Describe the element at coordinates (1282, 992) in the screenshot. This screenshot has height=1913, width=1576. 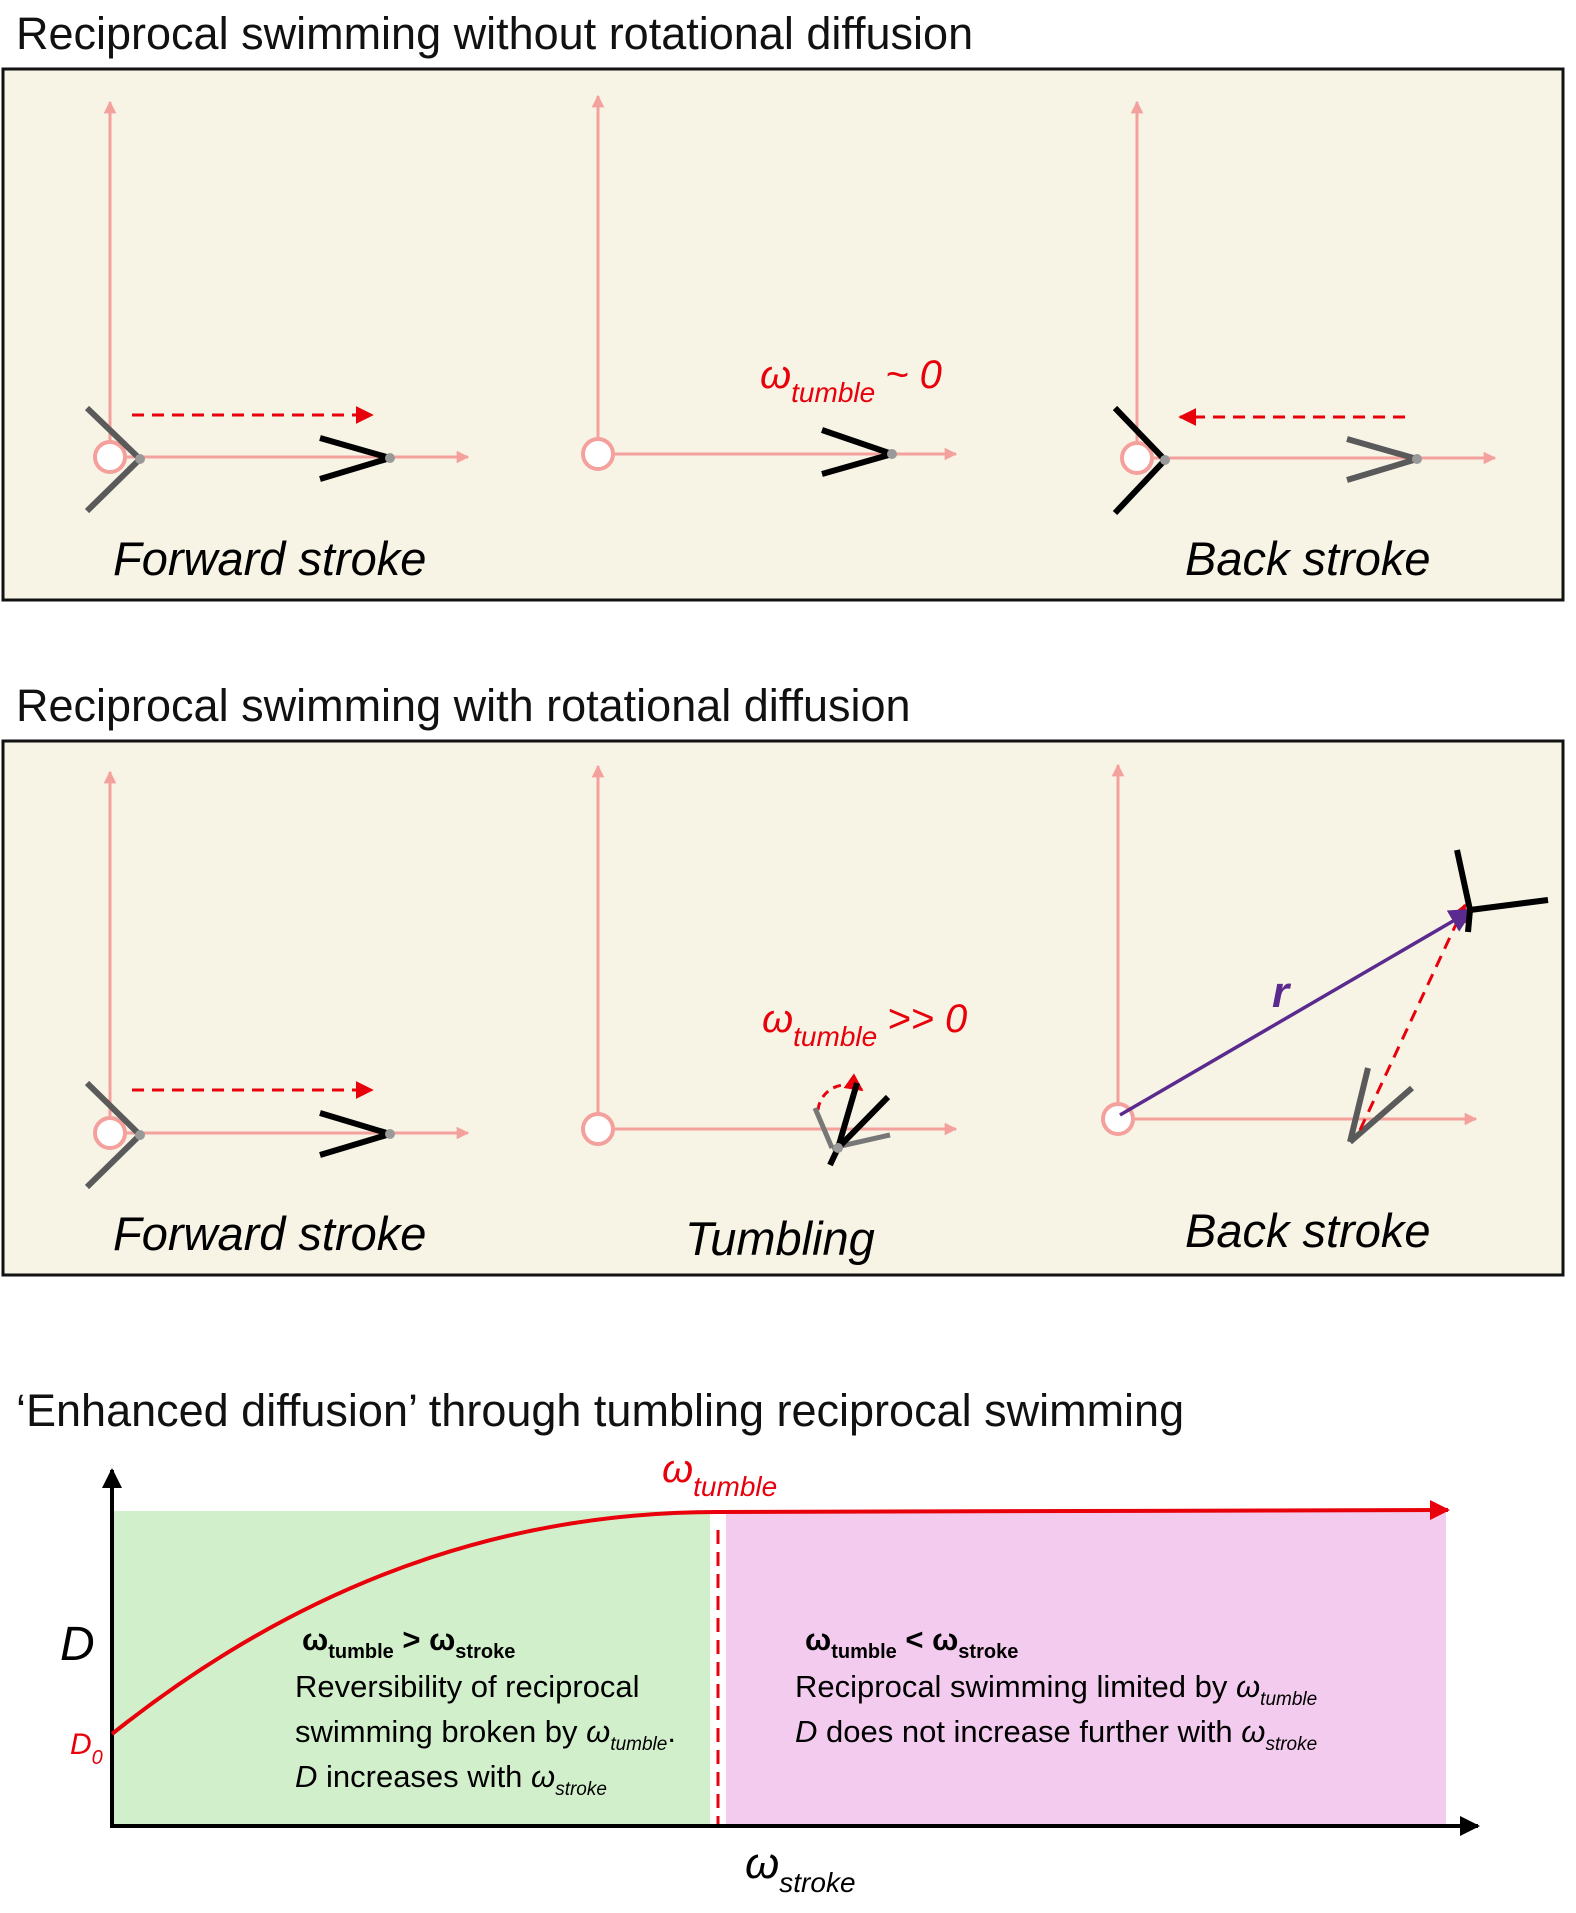
I see `vector-r-label: r` at that location.